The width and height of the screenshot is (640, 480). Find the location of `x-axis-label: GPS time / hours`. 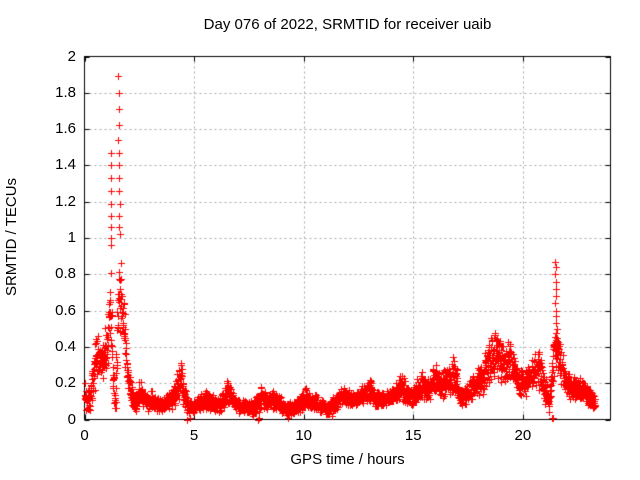

x-axis-label: GPS time / hours is located at coordinates (347, 459).